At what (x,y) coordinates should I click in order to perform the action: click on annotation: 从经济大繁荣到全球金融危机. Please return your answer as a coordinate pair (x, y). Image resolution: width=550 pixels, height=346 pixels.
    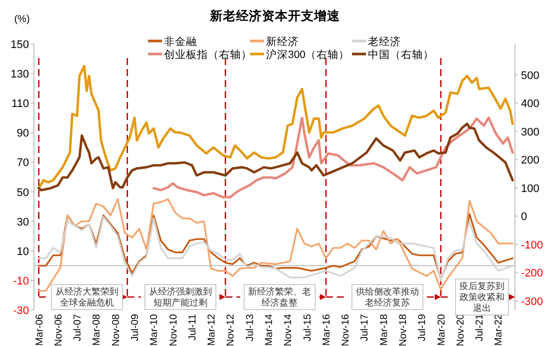
    Looking at the image, I should click on (87, 297).